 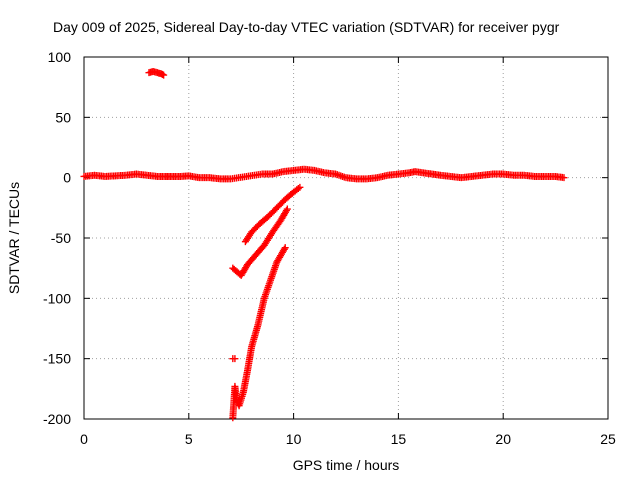 What do you see at coordinates (294, 439) in the screenshot?
I see `x-tick-label: 10` at bounding box center [294, 439].